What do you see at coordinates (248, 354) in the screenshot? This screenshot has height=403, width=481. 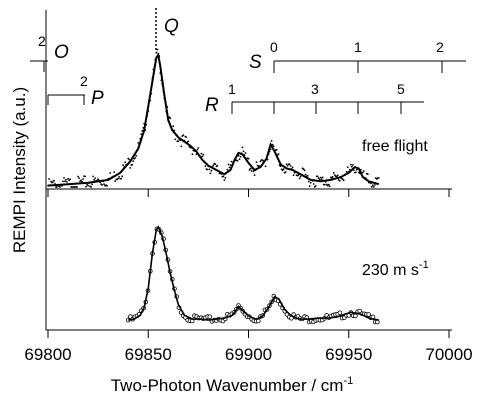 I see `x-tick-label: 69900` at bounding box center [248, 354].